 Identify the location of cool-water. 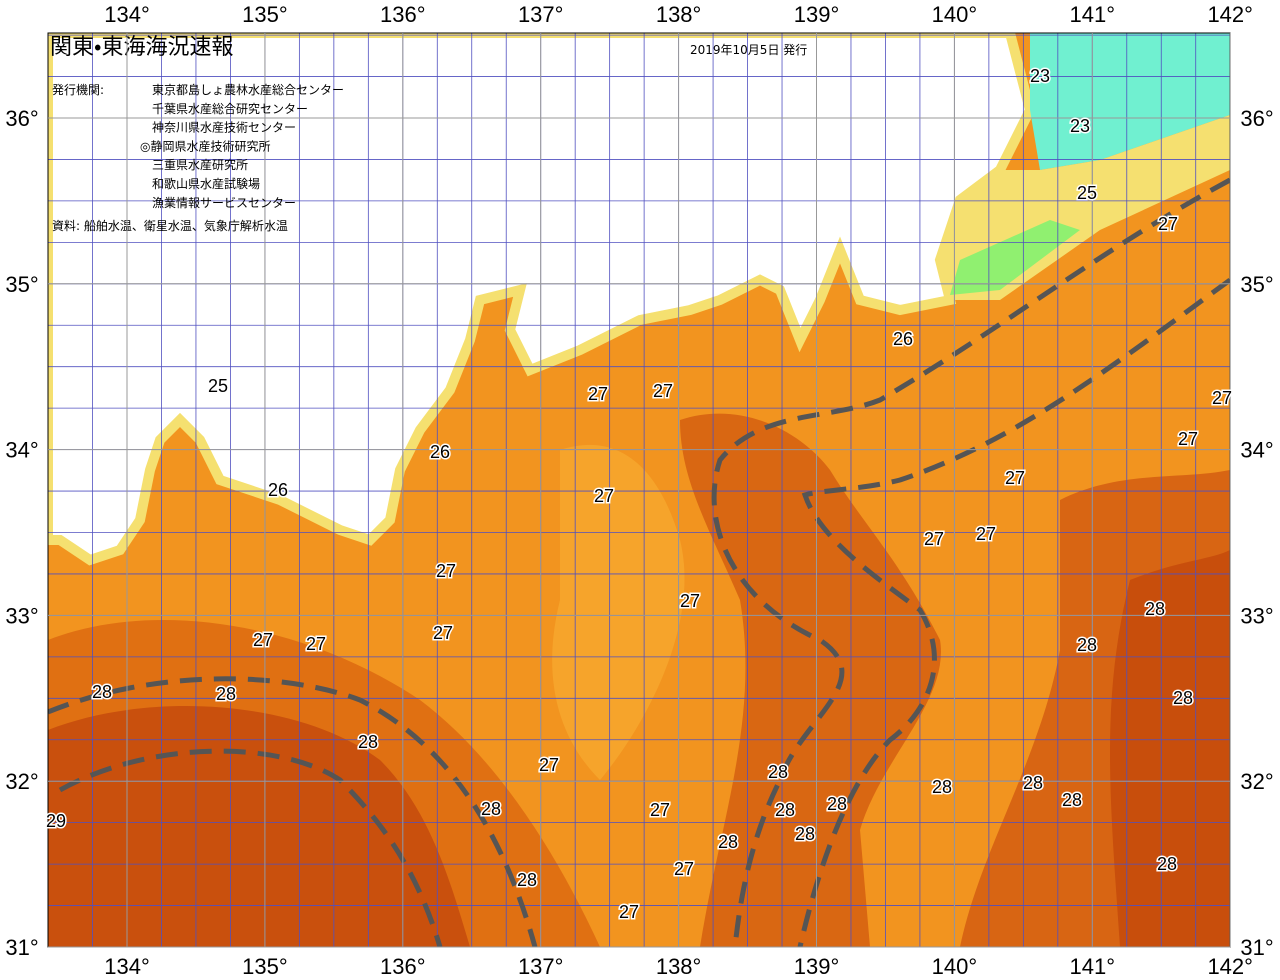
(1015, 257).